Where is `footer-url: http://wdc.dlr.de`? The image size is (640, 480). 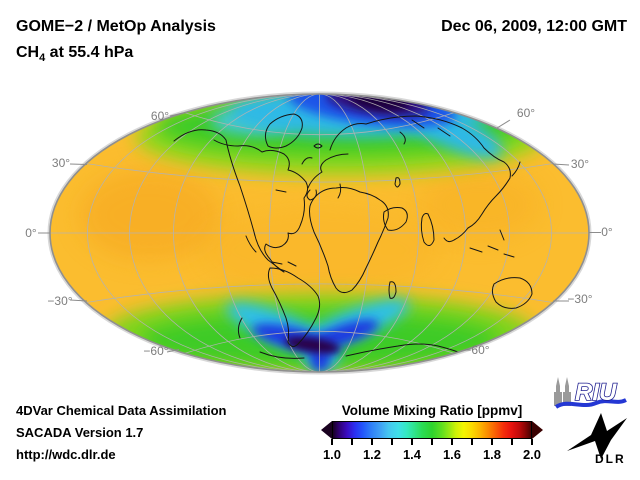 footer-url: http://wdc.dlr.de is located at coordinates (66, 454).